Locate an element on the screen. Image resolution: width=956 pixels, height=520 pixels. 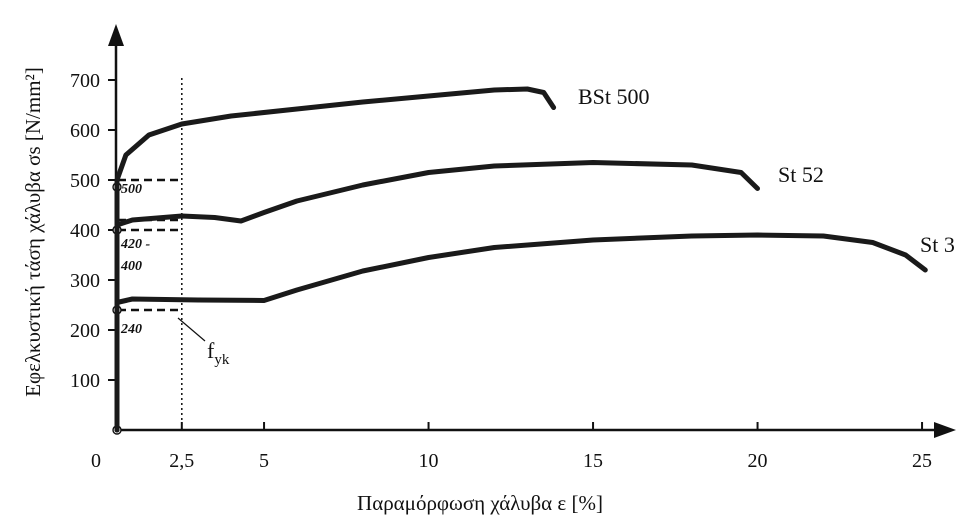
x-tick-label: 5 is located at coordinates (264, 461).